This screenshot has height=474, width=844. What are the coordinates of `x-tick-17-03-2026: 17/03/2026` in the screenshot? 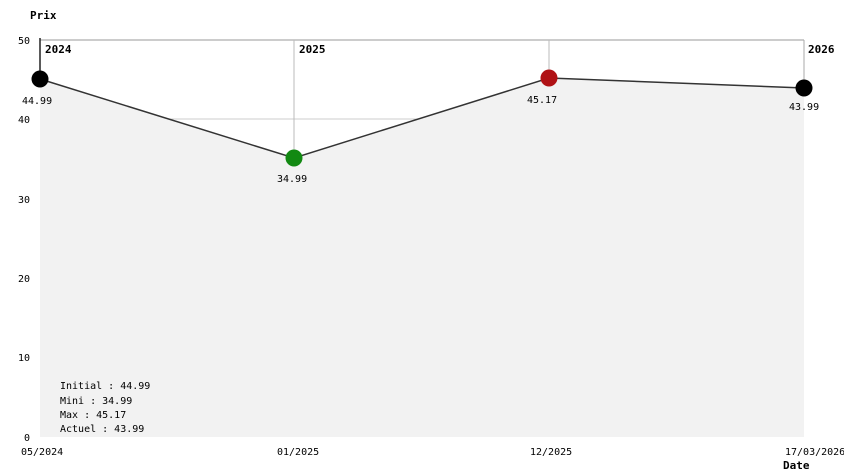 It's located at (814, 452).